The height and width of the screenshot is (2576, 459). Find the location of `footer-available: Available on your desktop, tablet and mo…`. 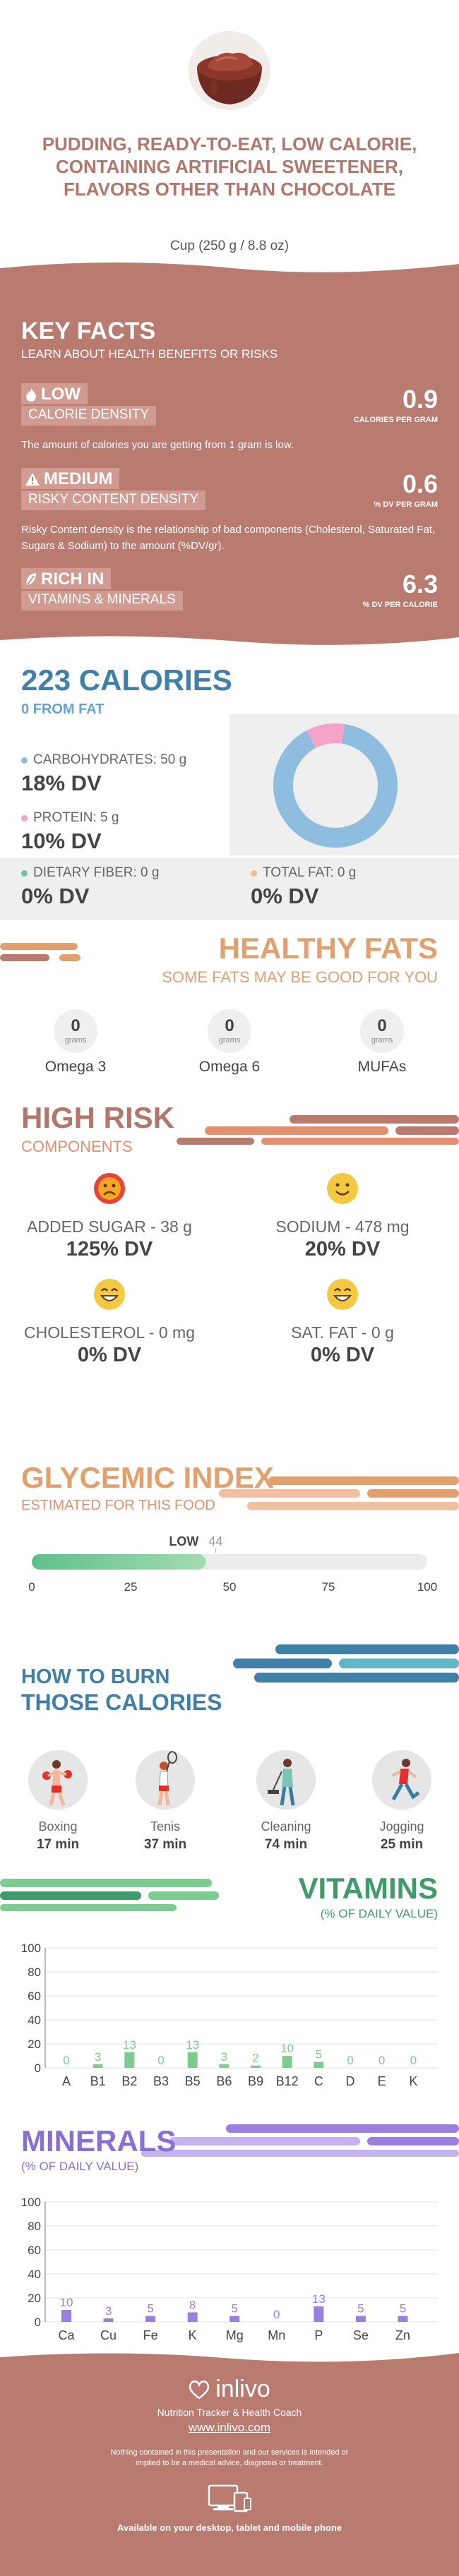

footer-available: Available on your desktop, tablet and mo… is located at coordinates (229, 2527).